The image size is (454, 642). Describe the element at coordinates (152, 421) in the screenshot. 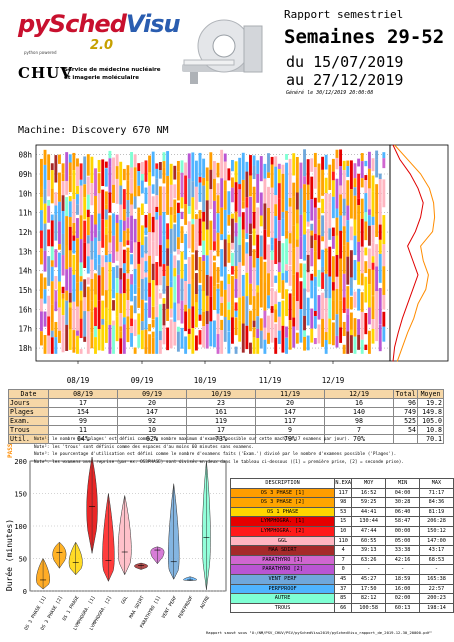

I see `stats-cell: 92` at that location.